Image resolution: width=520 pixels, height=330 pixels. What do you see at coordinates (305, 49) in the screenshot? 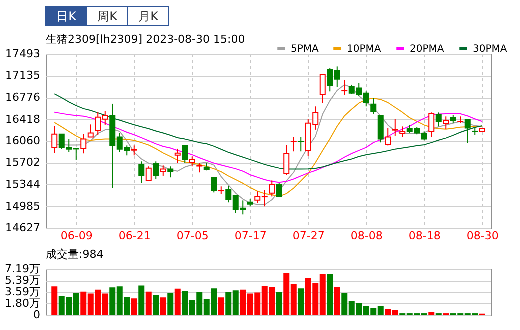
I see `legend-label: 5PMA` at bounding box center [305, 49].